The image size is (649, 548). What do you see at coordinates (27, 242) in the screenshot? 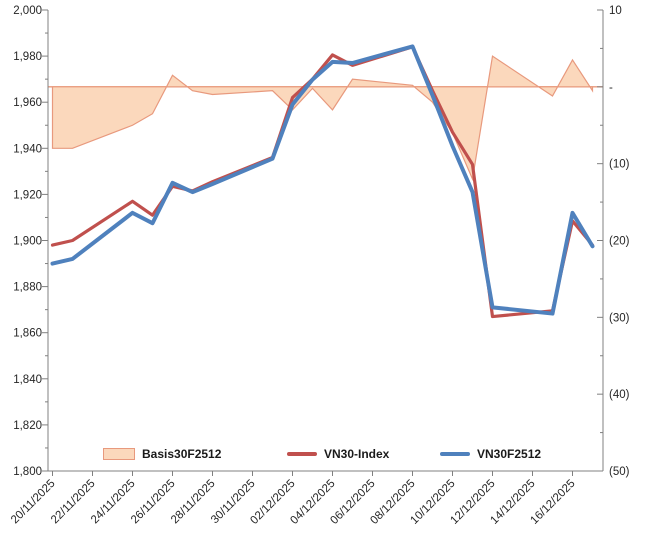
I see `left-axis-label: 1,900` at bounding box center [27, 242].